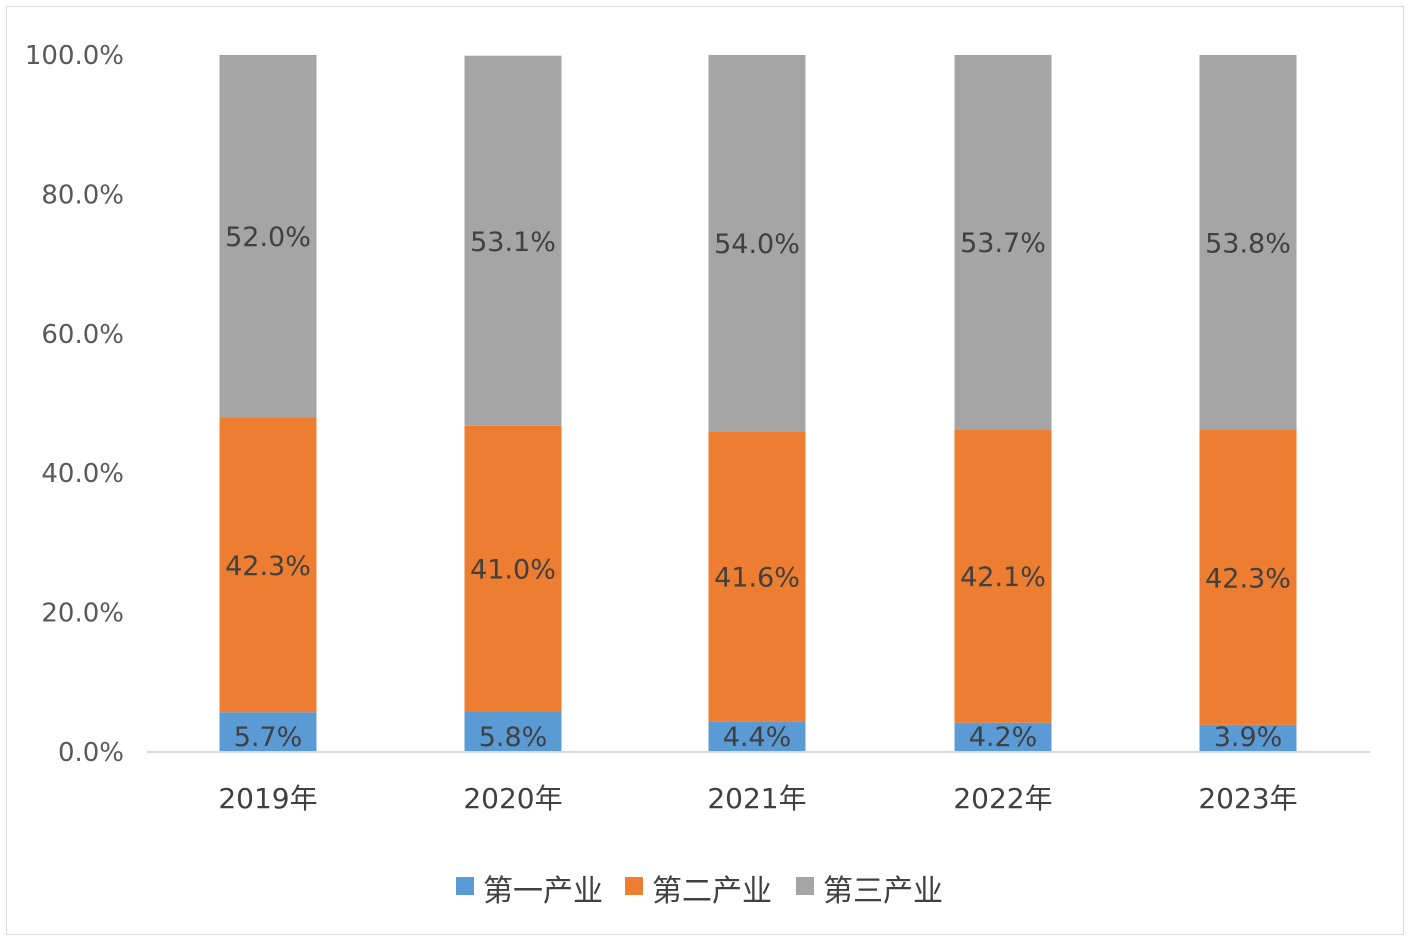 Image resolution: width=1410 pixels, height=941 pixels. What do you see at coordinates (513, 737) in the screenshot?
I see `data-label: 5.8%` at bounding box center [513, 737].